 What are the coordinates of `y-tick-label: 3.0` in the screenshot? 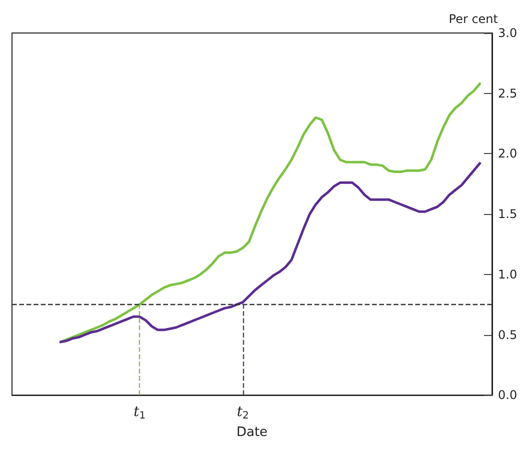 It's located at (508, 33).